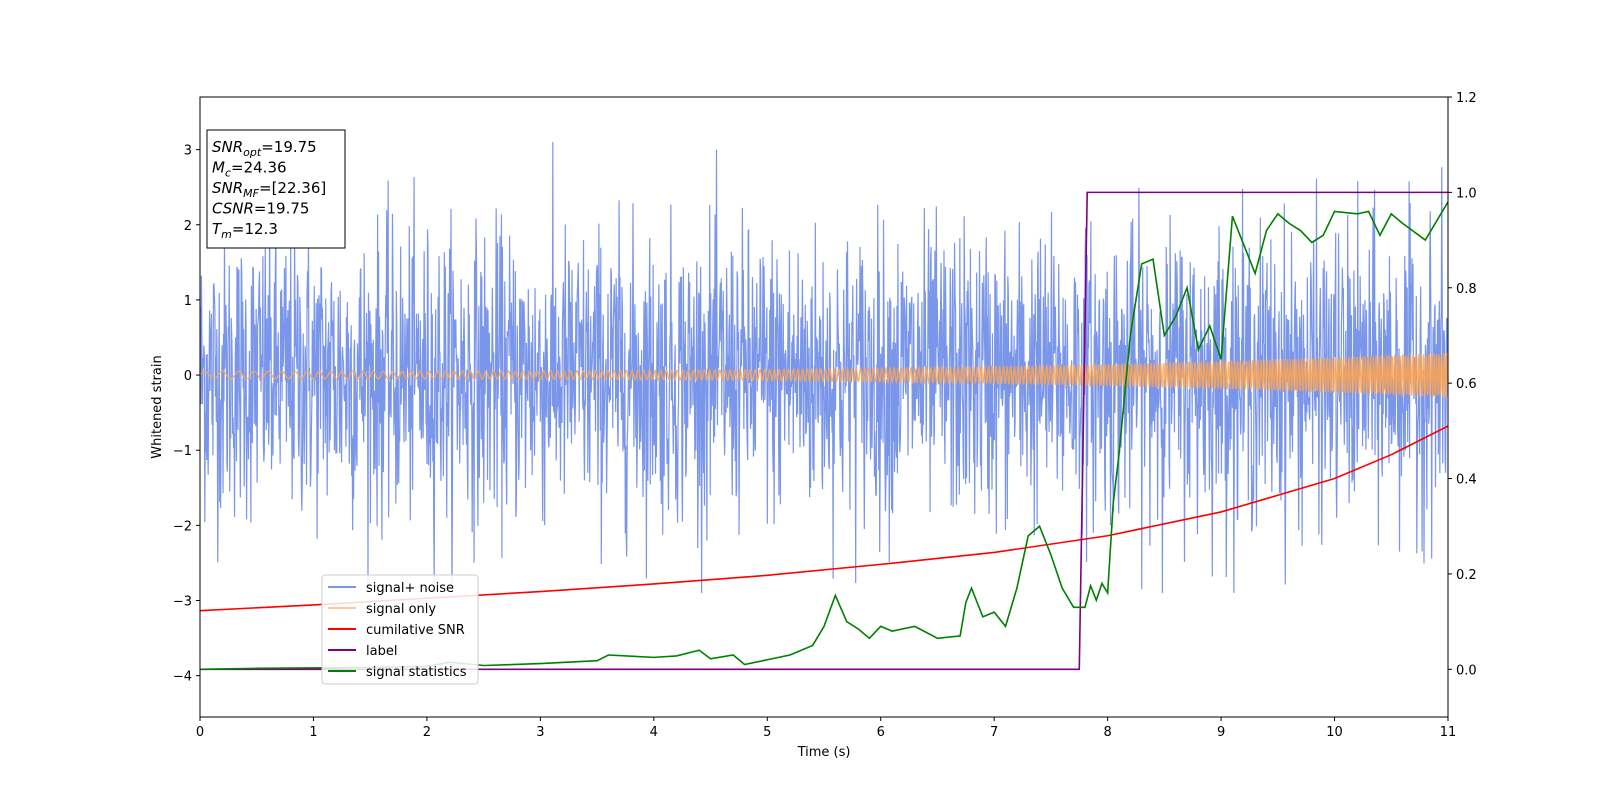  What do you see at coordinates (182, 602) in the screenshot?
I see `y-tick-label: −3` at bounding box center [182, 602].